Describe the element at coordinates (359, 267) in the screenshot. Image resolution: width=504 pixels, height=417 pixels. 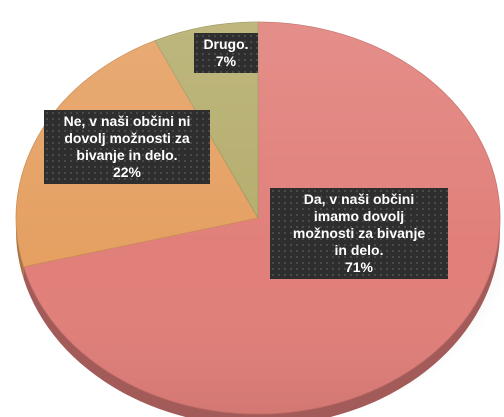
I see `data-label-da-value: 71%` at that location.